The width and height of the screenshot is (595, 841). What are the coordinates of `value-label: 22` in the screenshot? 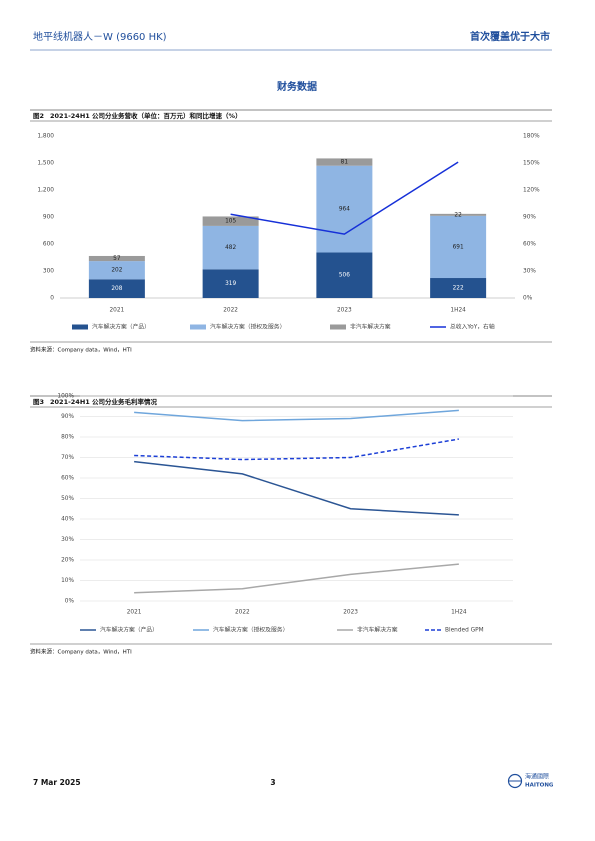 It's located at (458, 215).